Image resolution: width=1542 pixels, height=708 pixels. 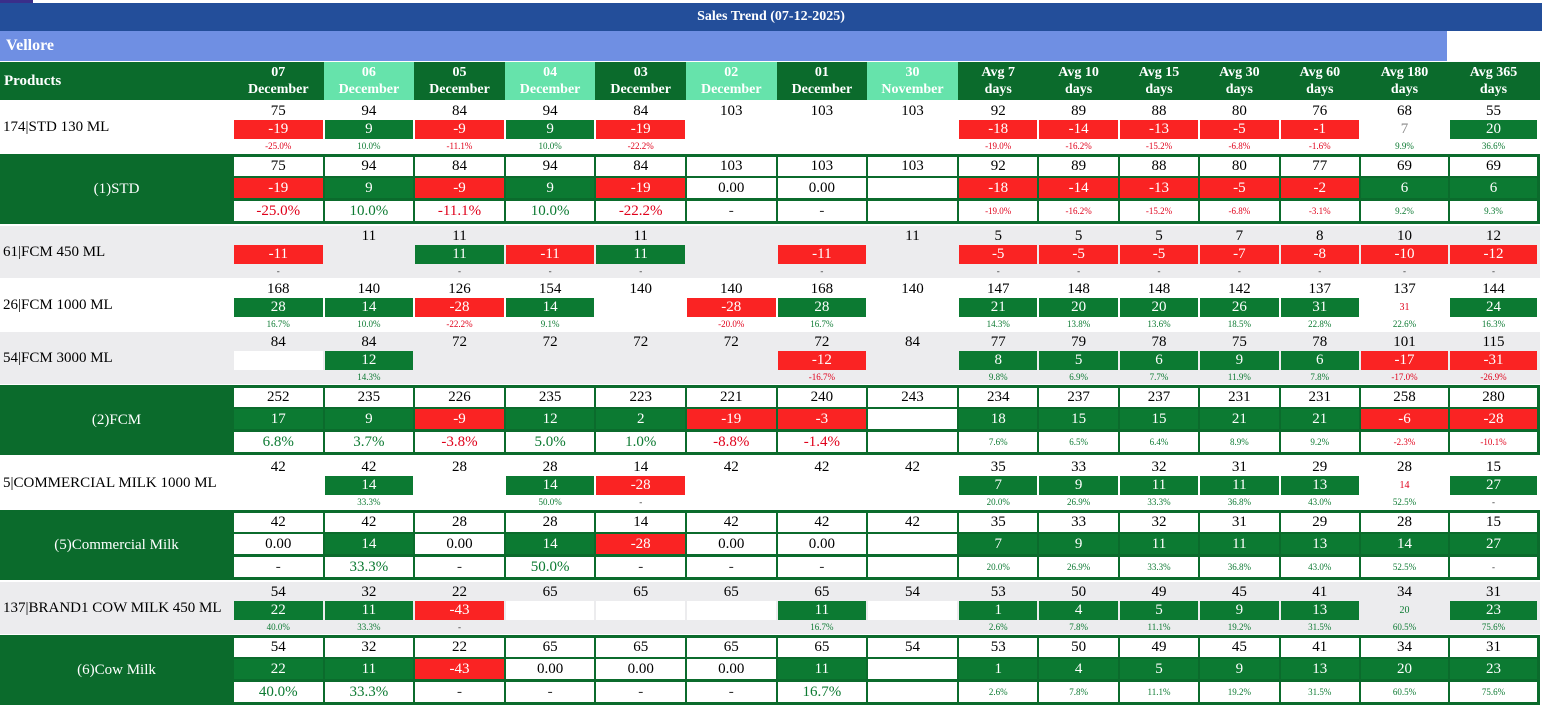 I want to click on percent: 6.4%, so click(x=1159, y=442).